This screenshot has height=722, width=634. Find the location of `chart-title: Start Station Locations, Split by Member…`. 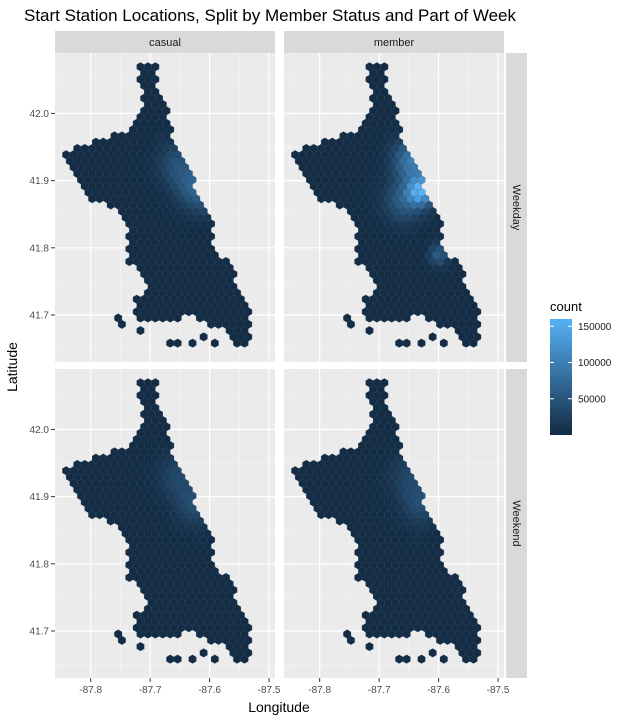

chart-title: Start Station Locations, Split by Member… is located at coordinates (270, 15).